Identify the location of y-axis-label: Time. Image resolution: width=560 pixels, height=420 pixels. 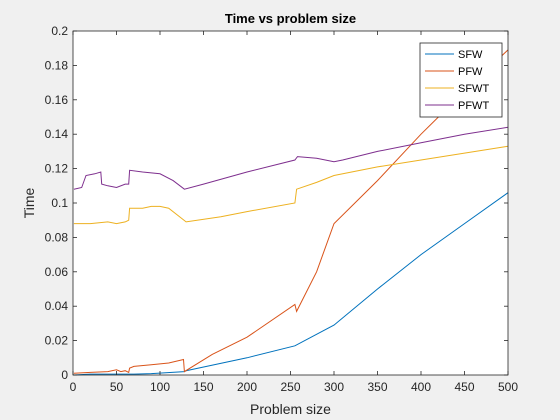
(29, 202).